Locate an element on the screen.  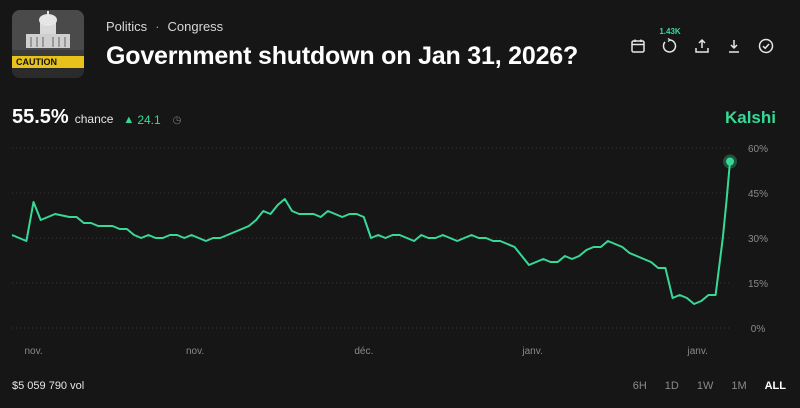
toolbar: 1.43K is located at coordinates (702, 41).